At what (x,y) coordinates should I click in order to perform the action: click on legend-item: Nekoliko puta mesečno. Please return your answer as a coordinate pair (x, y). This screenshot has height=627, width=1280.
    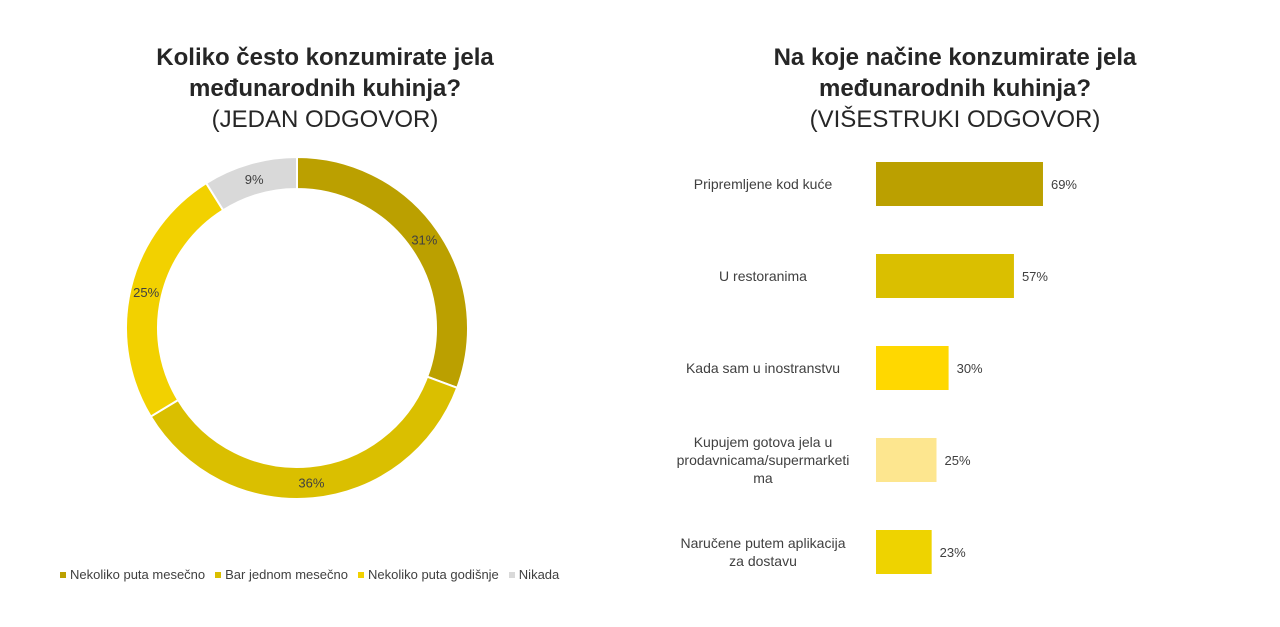
    Looking at the image, I should click on (132, 574).